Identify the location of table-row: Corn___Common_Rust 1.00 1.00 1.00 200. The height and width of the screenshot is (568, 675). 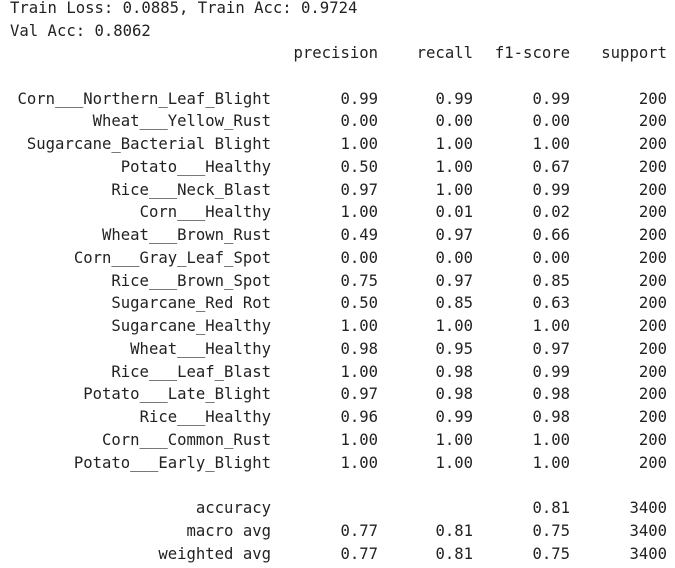
(337, 440).